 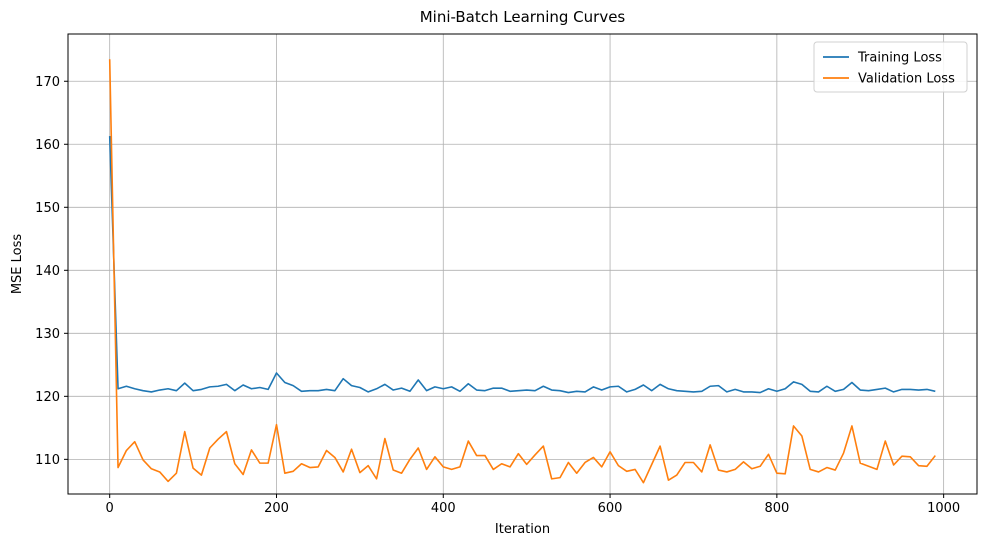 What do you see at coordinates (523, 17) in the screenshot?
I see `chart-title: Mini-Batch Learning Curves` at bounding box center [523, 17].